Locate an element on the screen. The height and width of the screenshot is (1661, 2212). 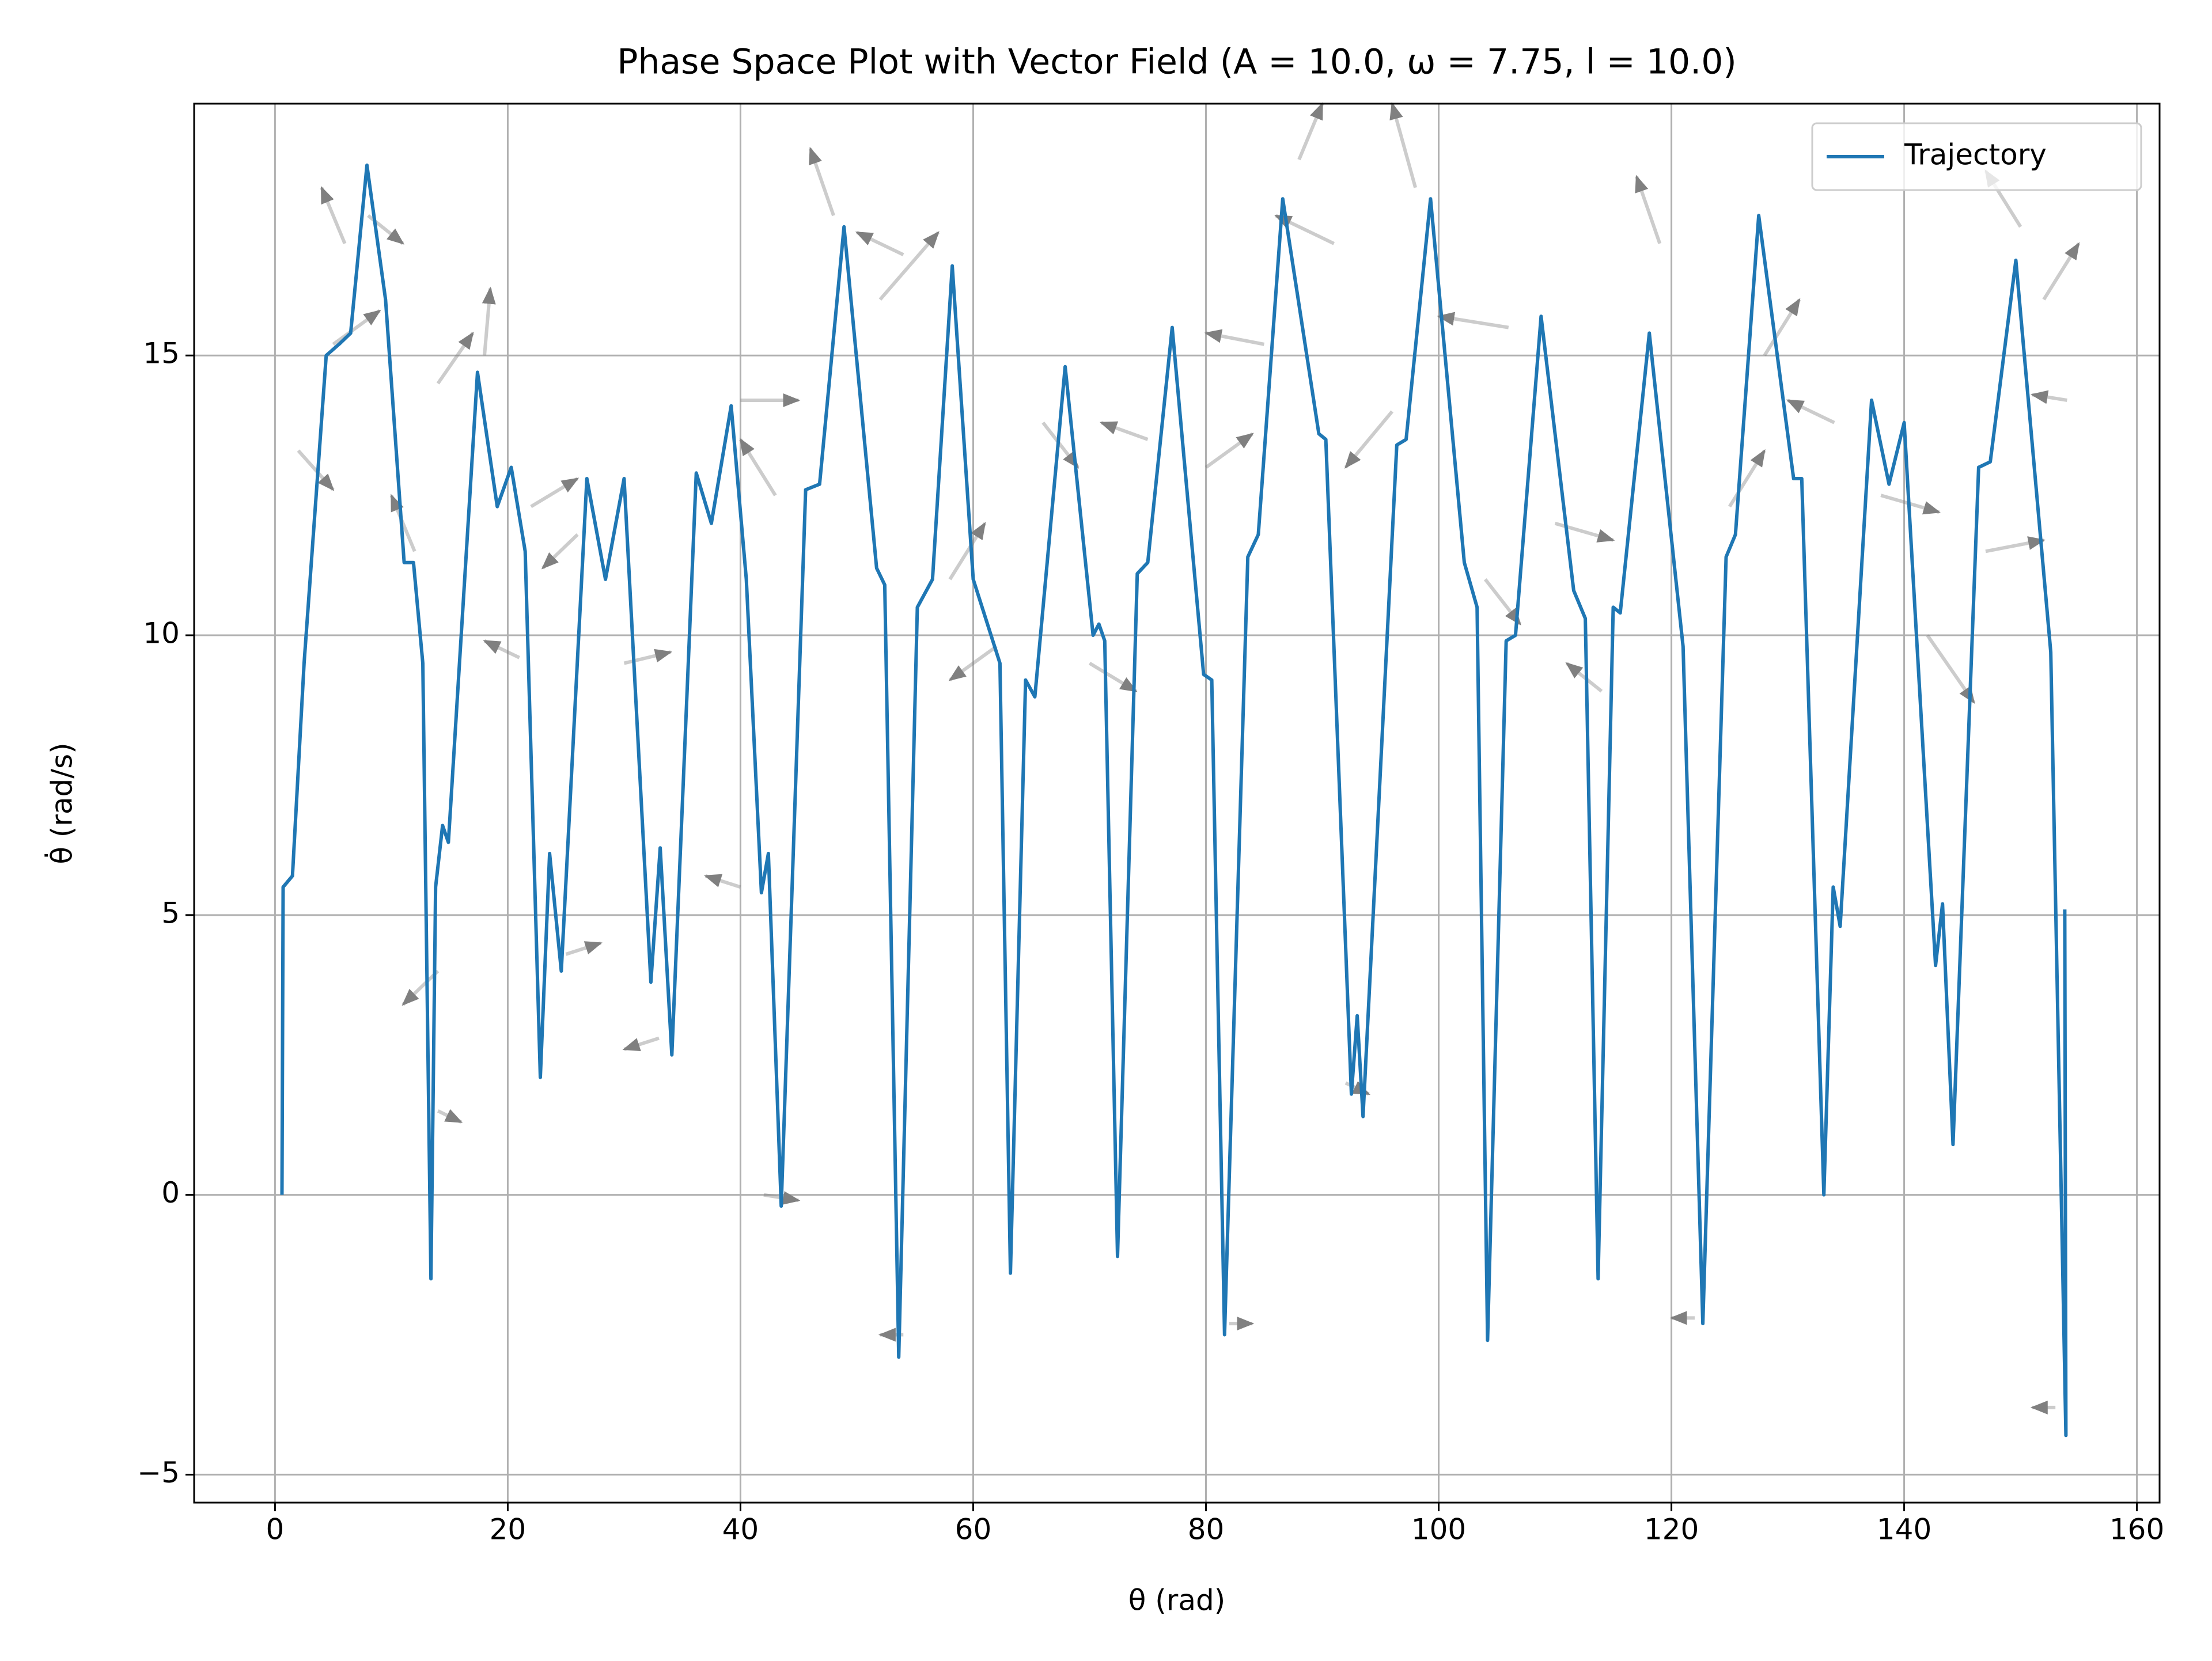
x-tick-label: 80 is located at coordinates (1206, 1529).